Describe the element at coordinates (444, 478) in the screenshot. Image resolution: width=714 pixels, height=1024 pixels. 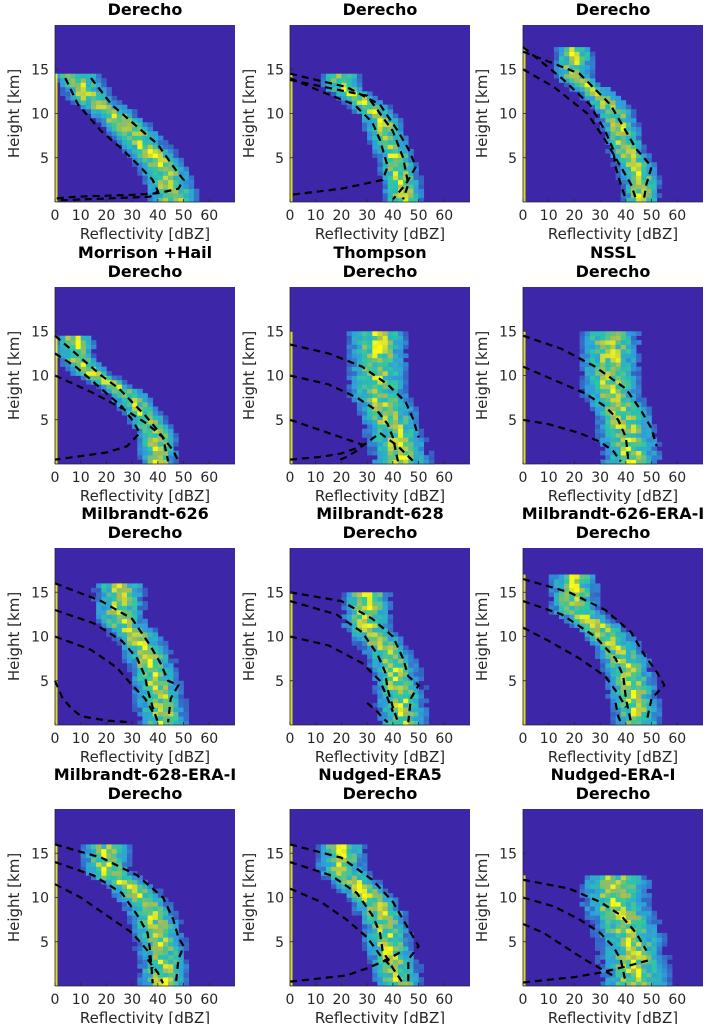
I see `x-tick-label: 60` at that location.